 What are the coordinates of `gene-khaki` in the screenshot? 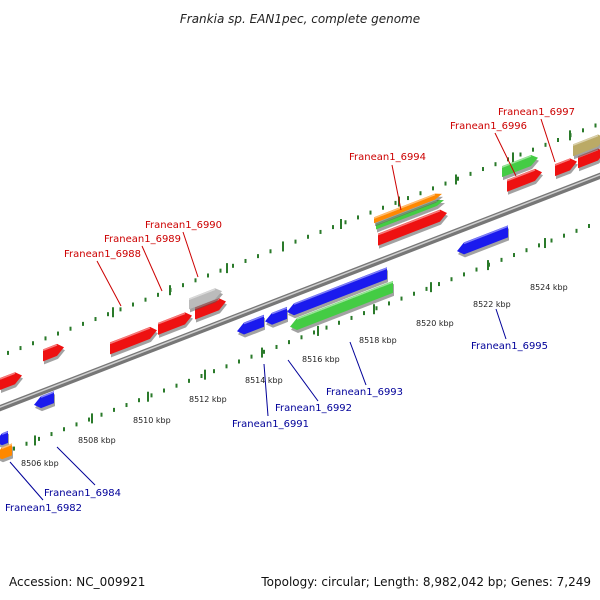 It's located at (586, 147).